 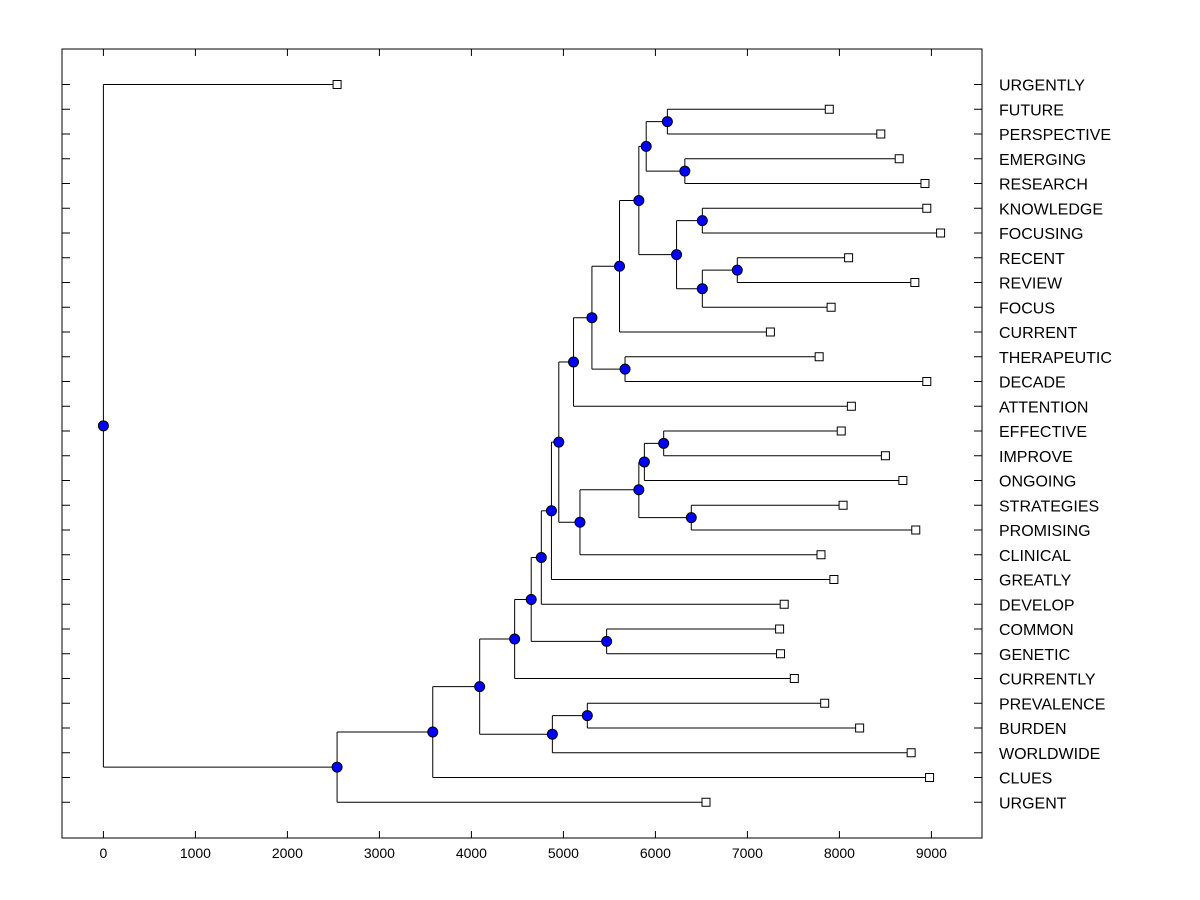 What do you see at coordinates (655, 853) in the screenshot?
I see `x-tick-label: 6000` at bounding box center [655, 853].